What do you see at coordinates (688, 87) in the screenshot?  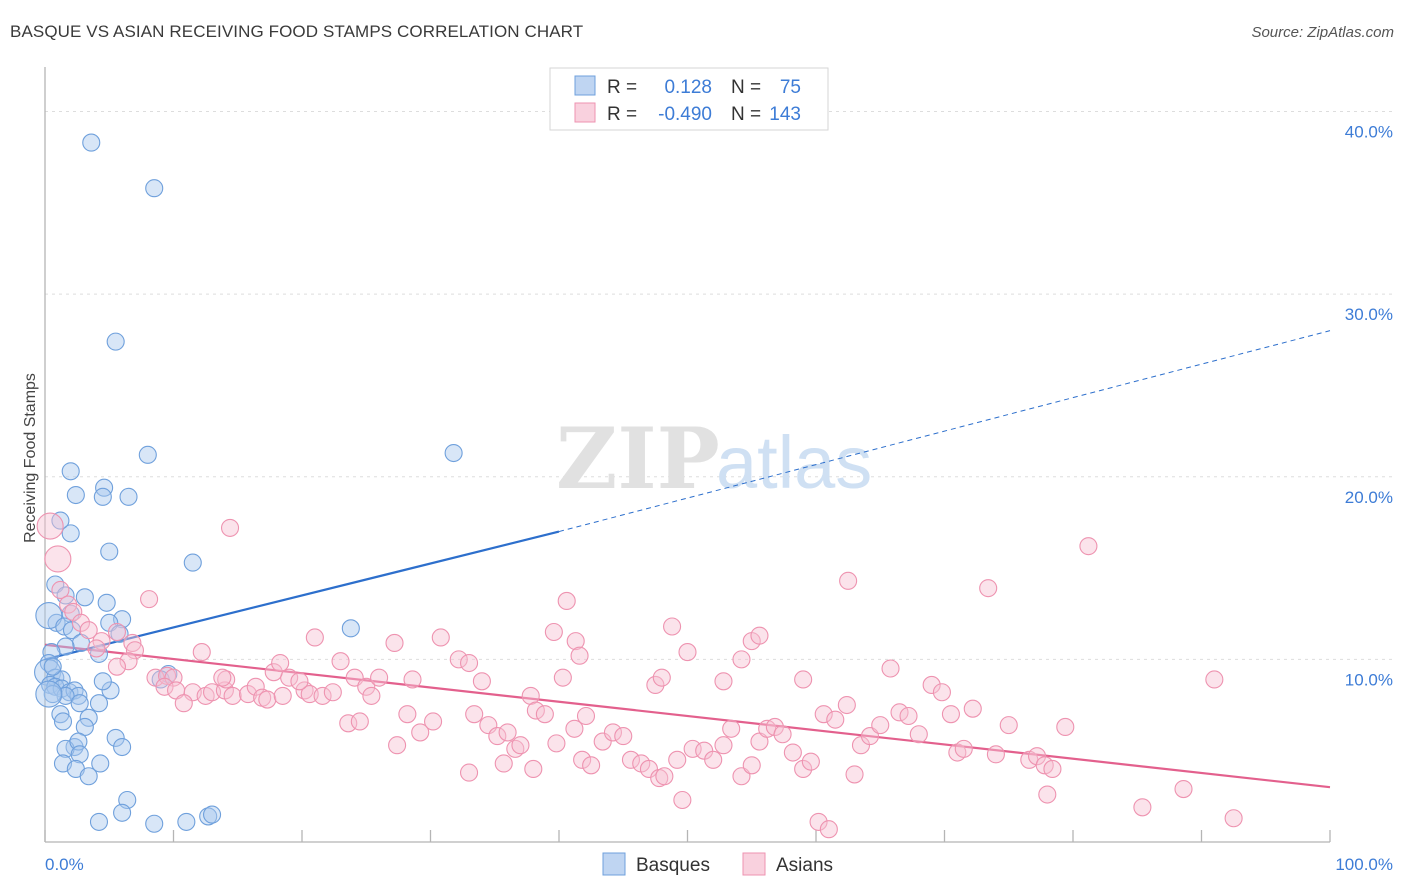 I see `stats-r-value: 0.128` at bounding box center [688, 87].